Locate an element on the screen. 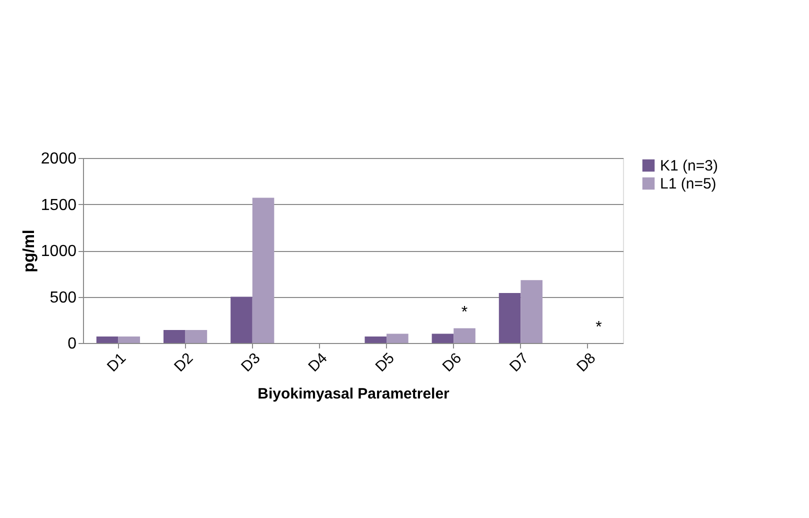 The height and width of the screenshot is (518, 809). x-tick-label: D4 is located at coordinates (318, 363).